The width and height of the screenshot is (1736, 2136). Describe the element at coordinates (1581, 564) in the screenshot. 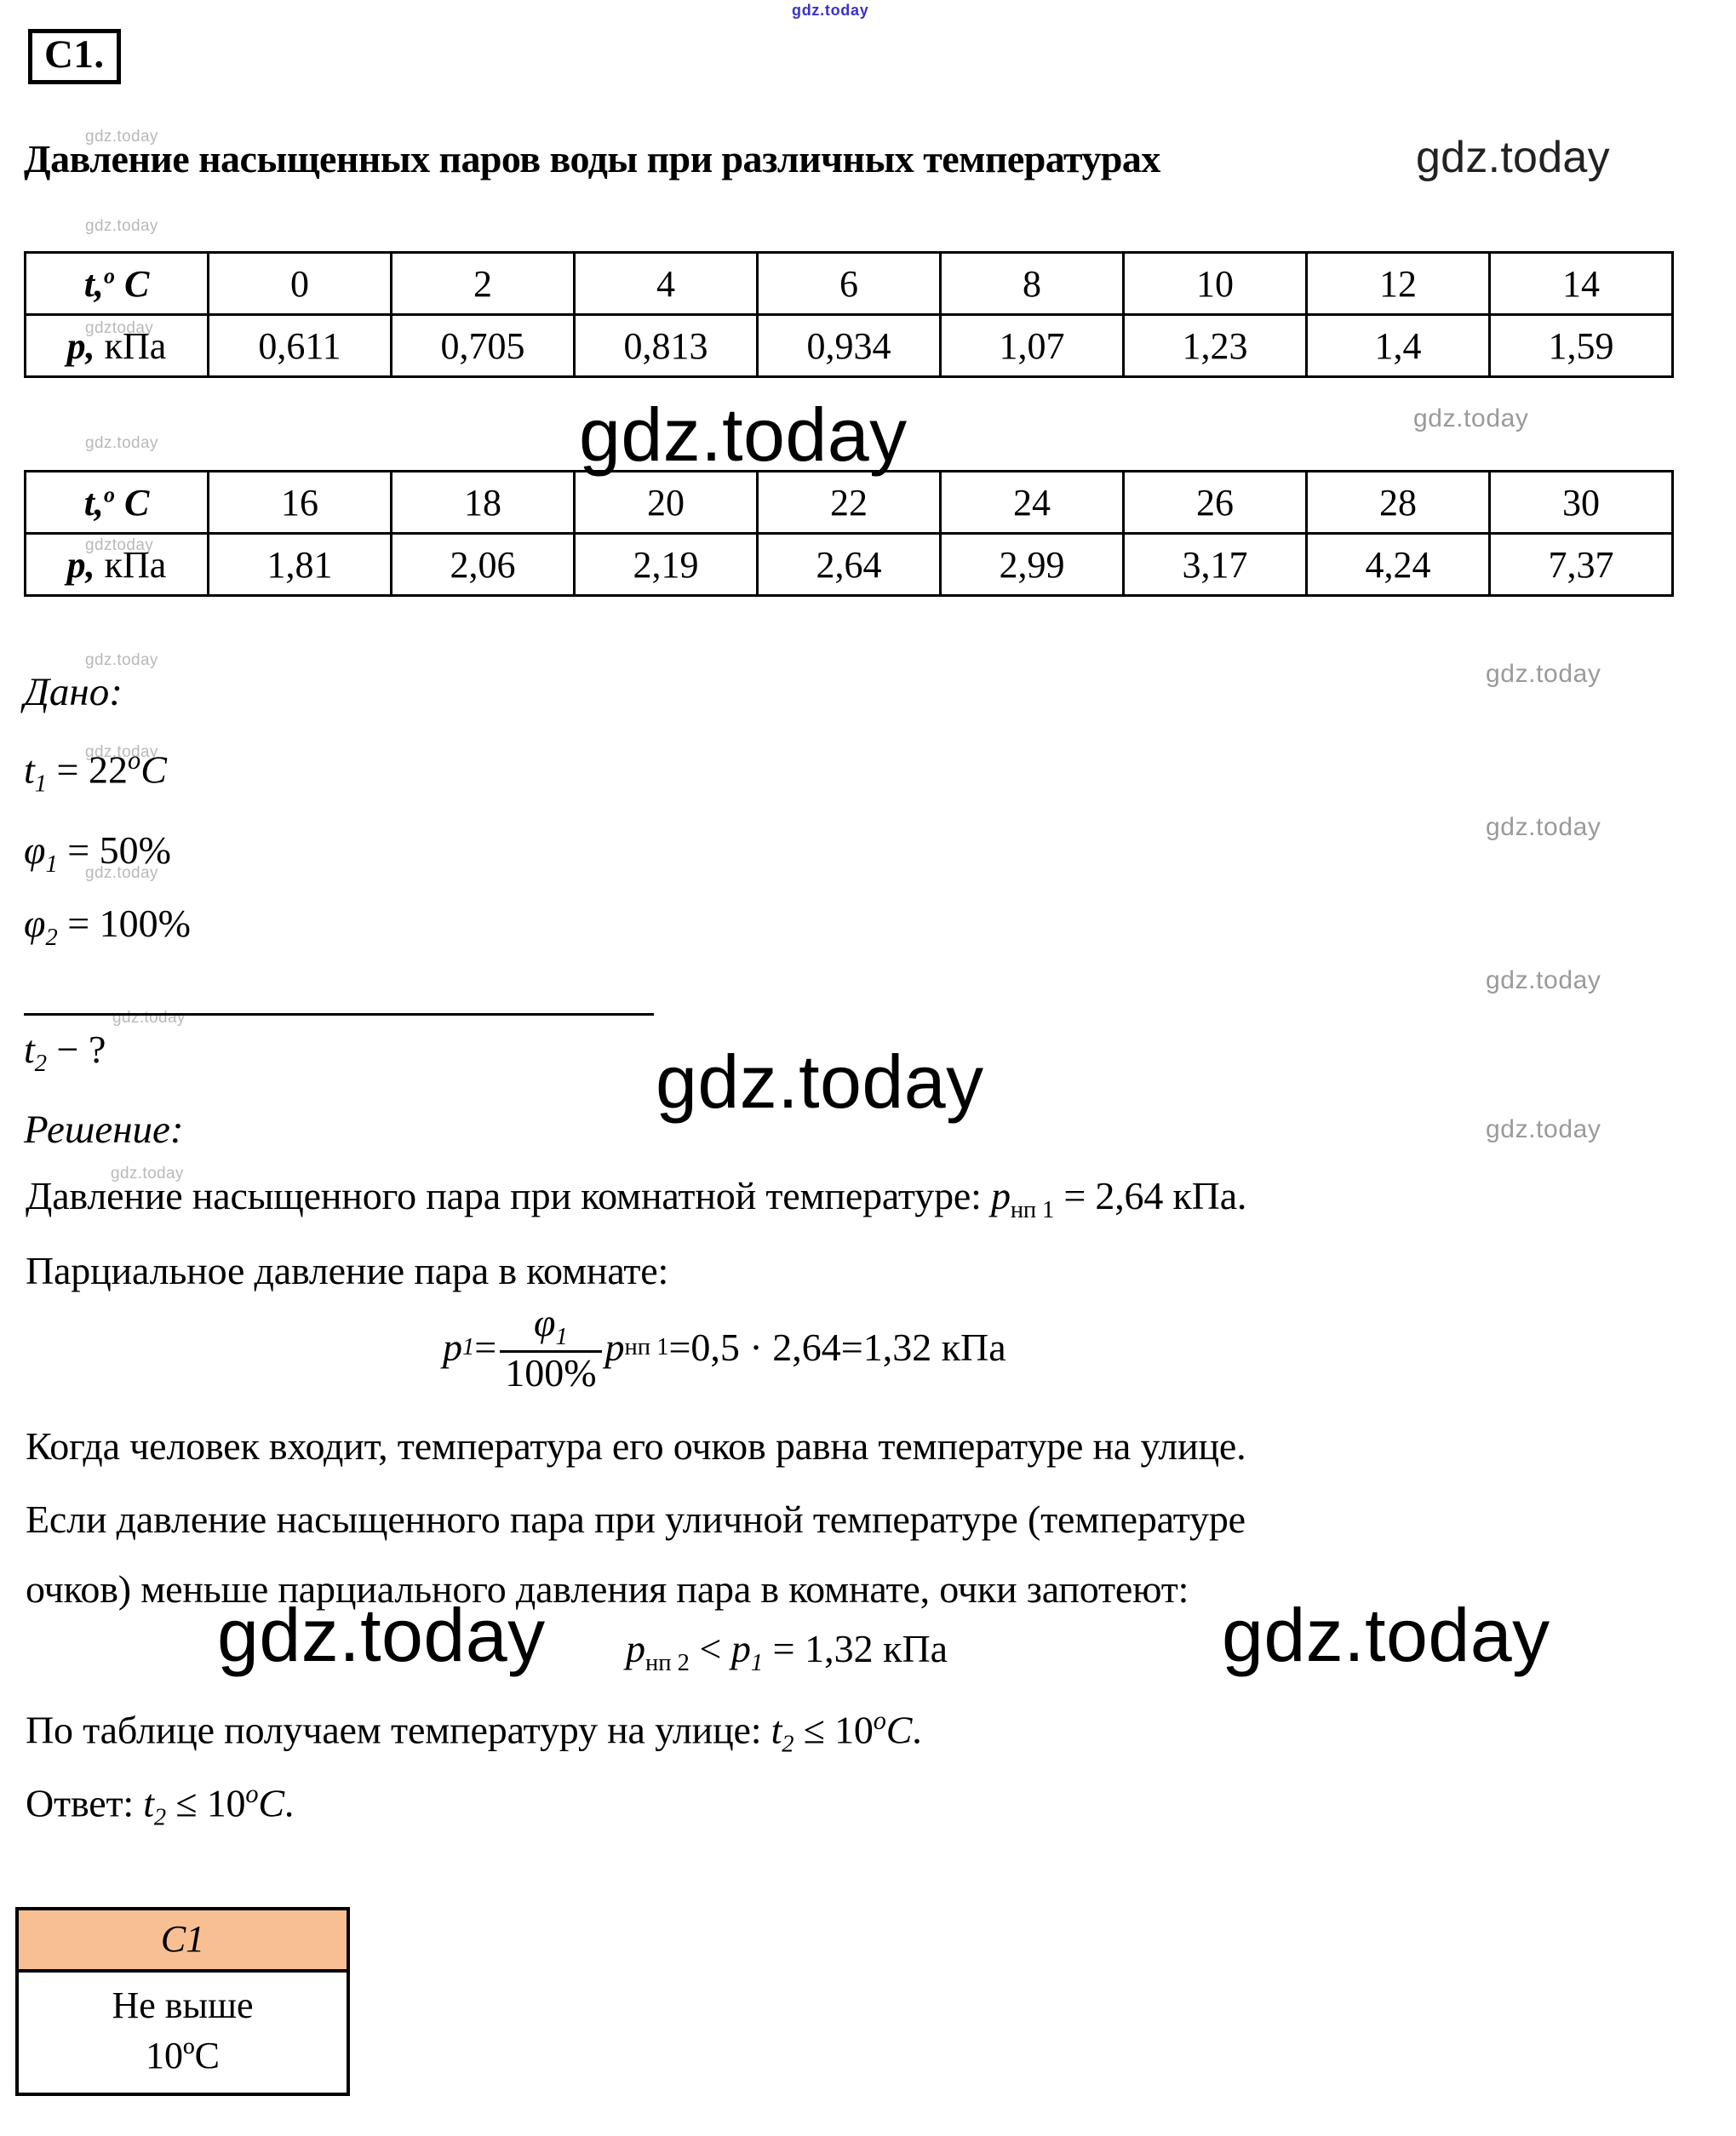

I see `table-cell-pressure: 7,37` at that location.